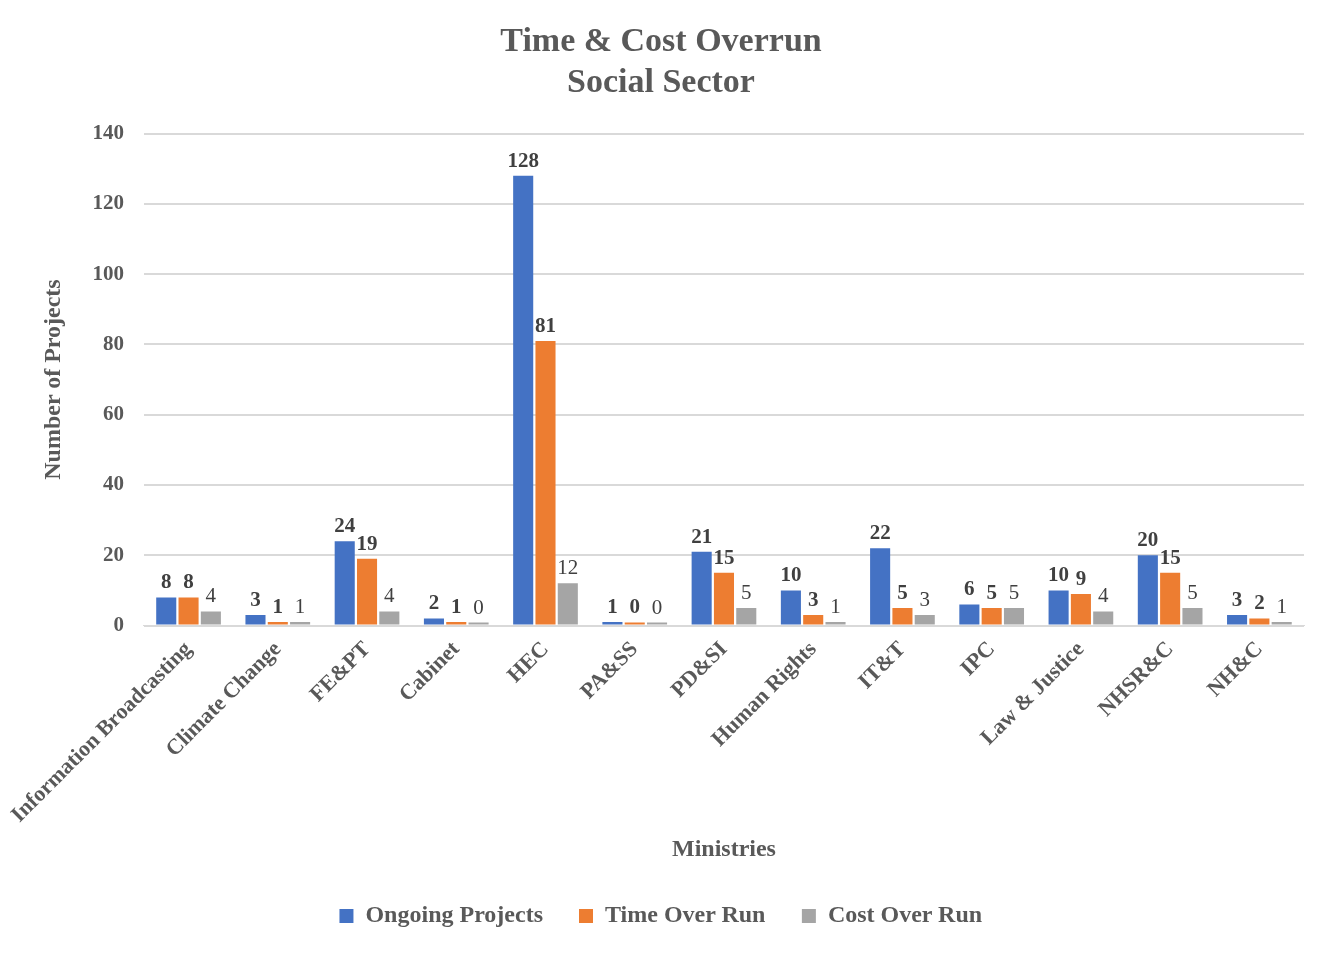 The image size is (1332, 957). Describe the element at coordinates (977, 658) in the screenshot. I see `x-tick-label: IPC` at that location.